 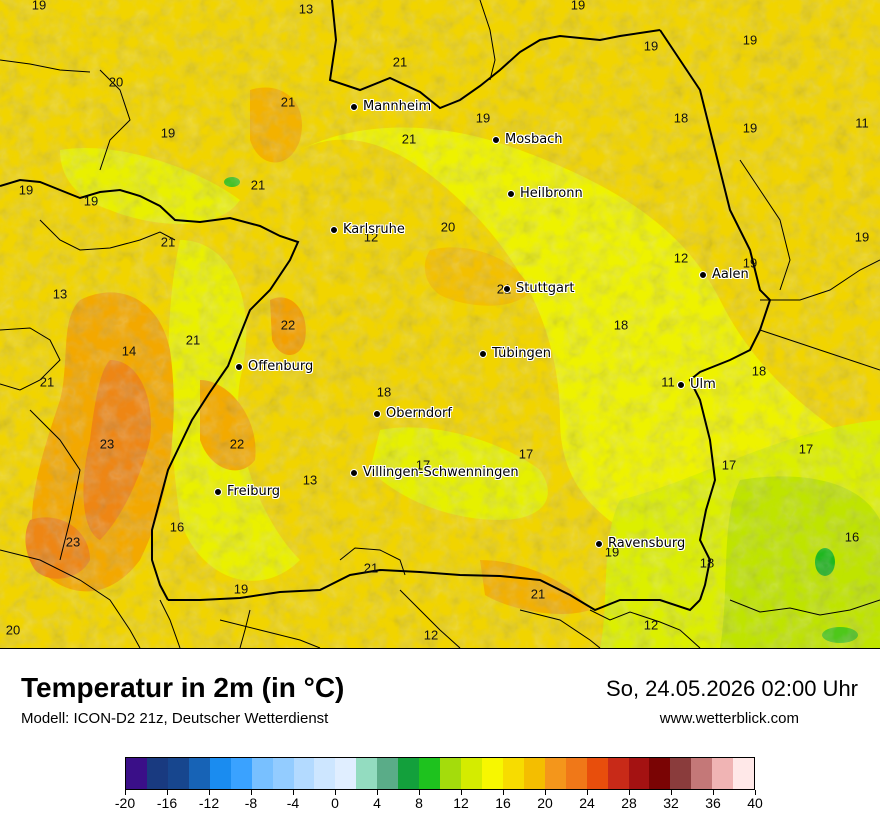 I want to click on website-link: www.wetterblick.com, so click(x=729, y=718).